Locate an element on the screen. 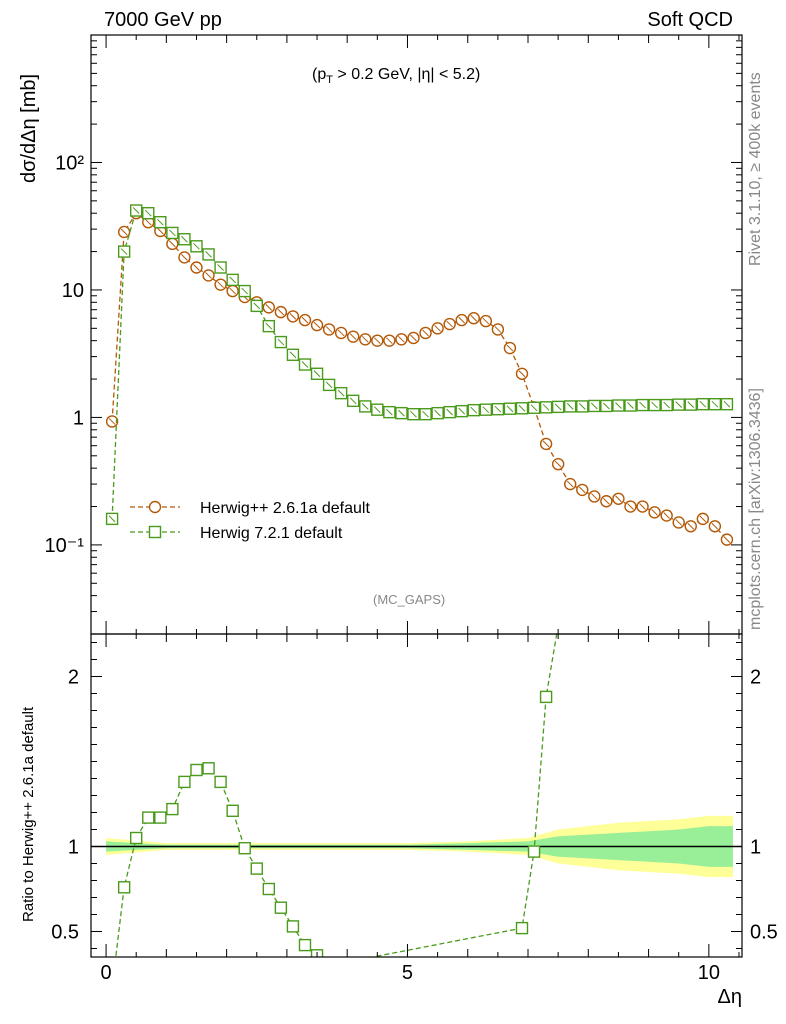 This screenshot has width=786, height=1024. ratio-y-tick-label-right: 0.5 is located at coordinates (764, 933).